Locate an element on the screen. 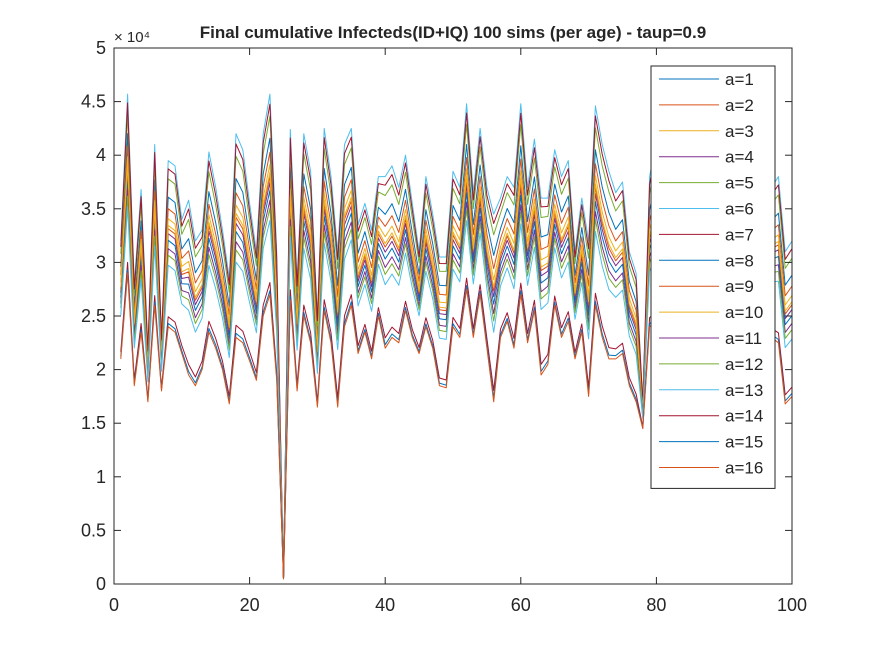  y-tick-label: 2 is located at coordinates (101, 370).